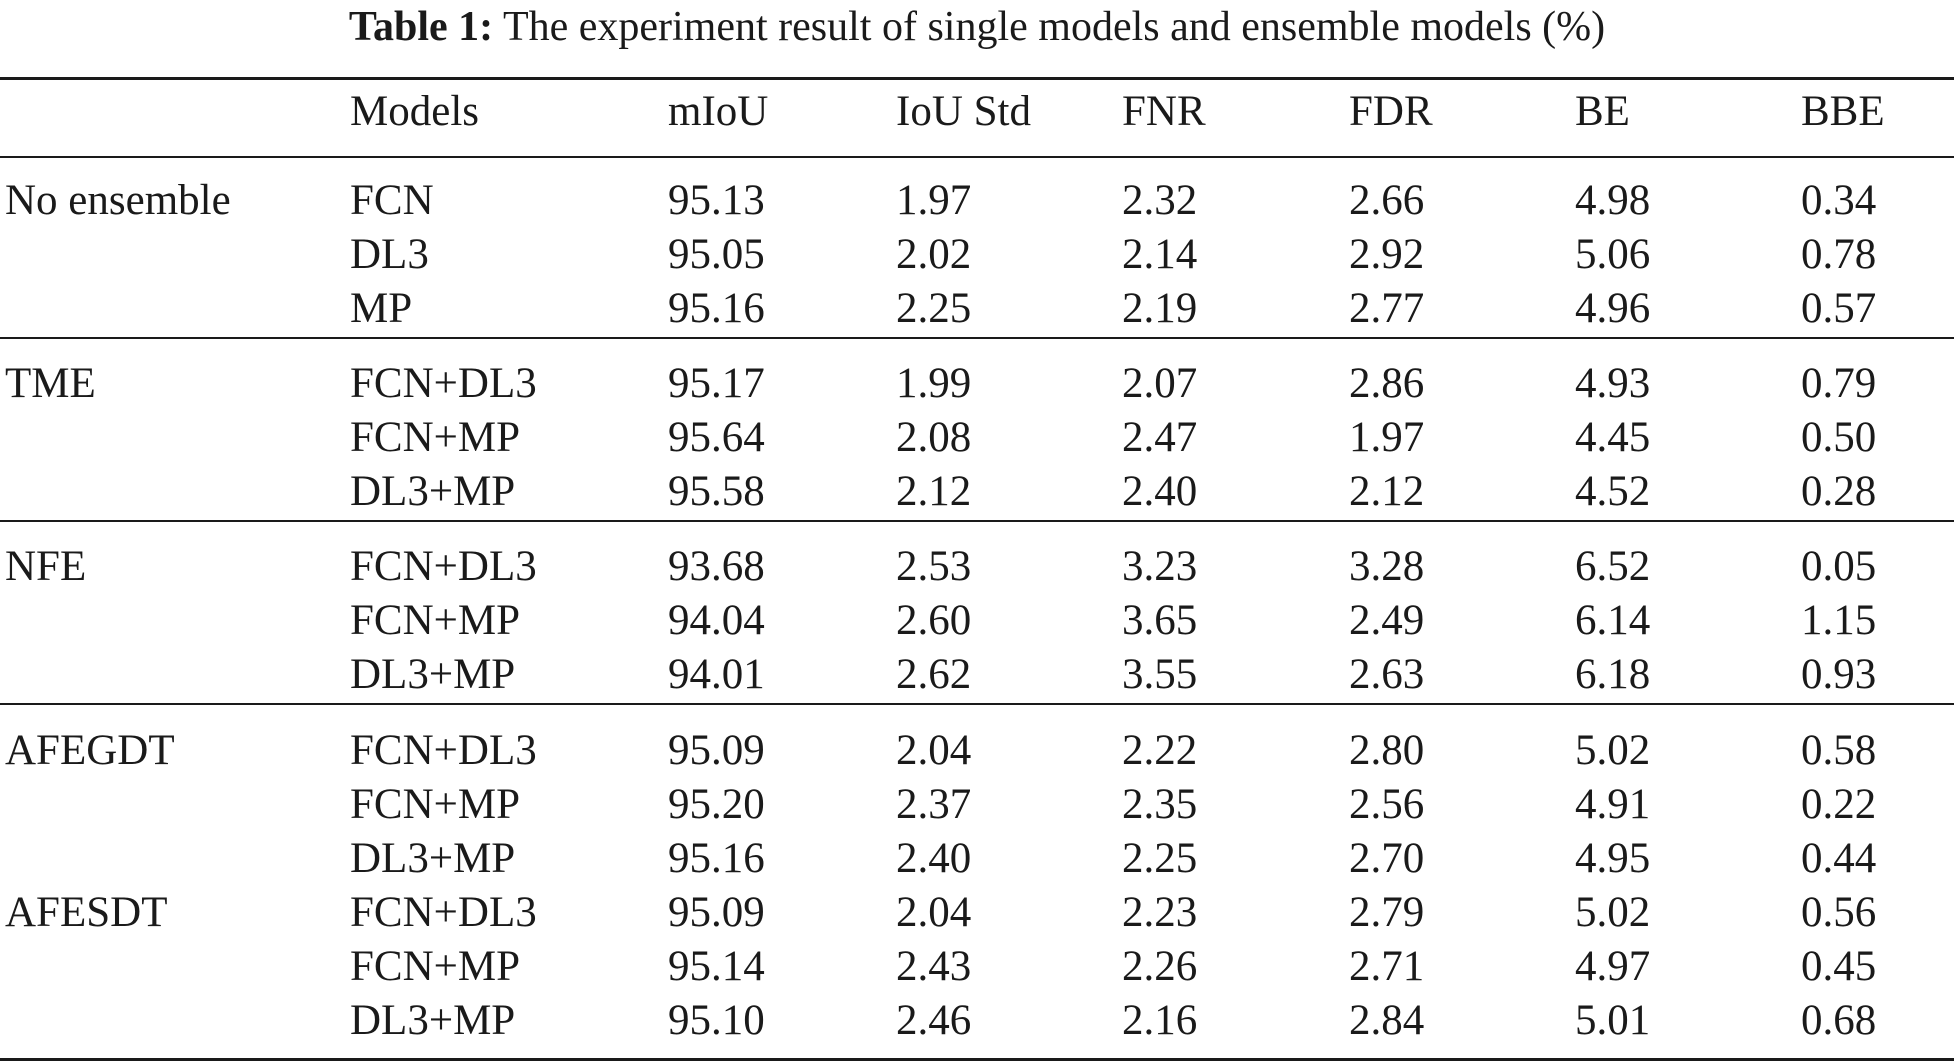  I want to click on group-label: AFESDT, so click(86, 912).